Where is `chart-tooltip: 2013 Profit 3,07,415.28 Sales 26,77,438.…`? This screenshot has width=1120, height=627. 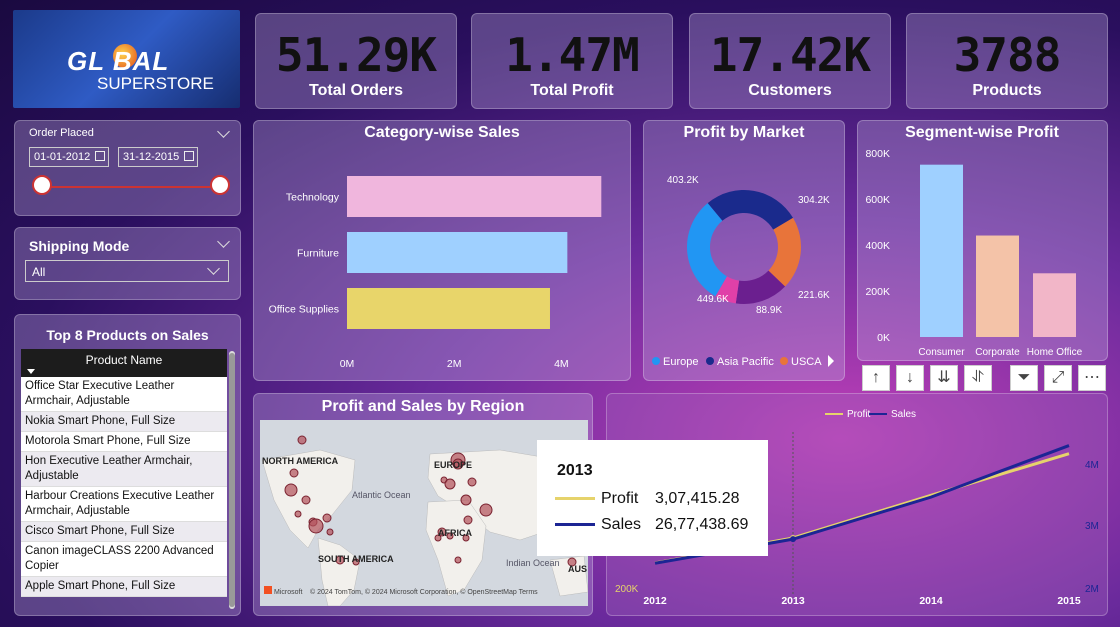
chart-tooltip: 2013 Profit 3,07,415.28 Sales 26,77,438.… is located at coordinates (652, 498).